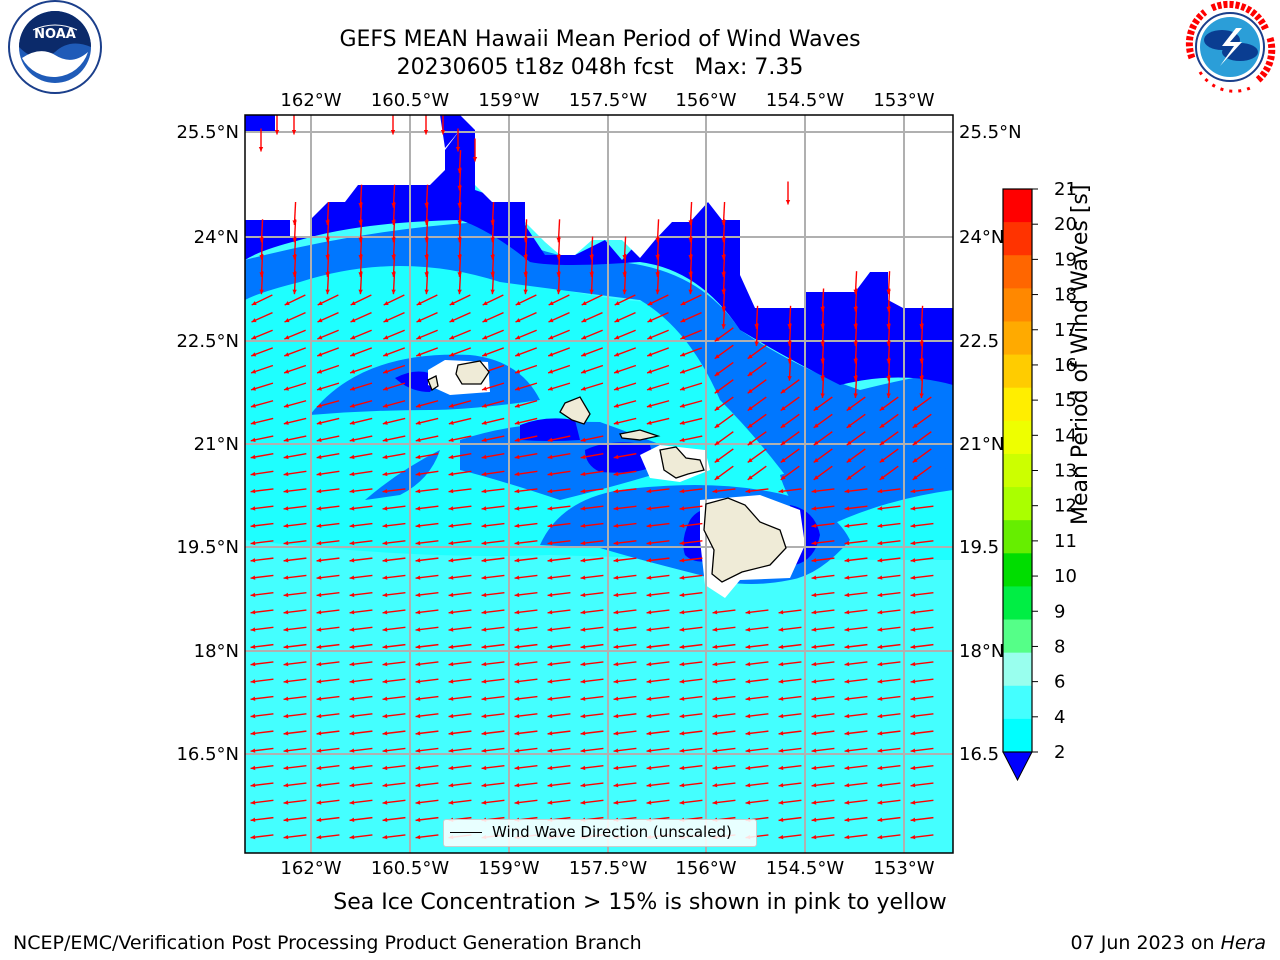  What do you see at coordinates (410, 100) in the screenshot?
I see `lon-tick-top: 160.5°W` at bounding box center [410, 100].